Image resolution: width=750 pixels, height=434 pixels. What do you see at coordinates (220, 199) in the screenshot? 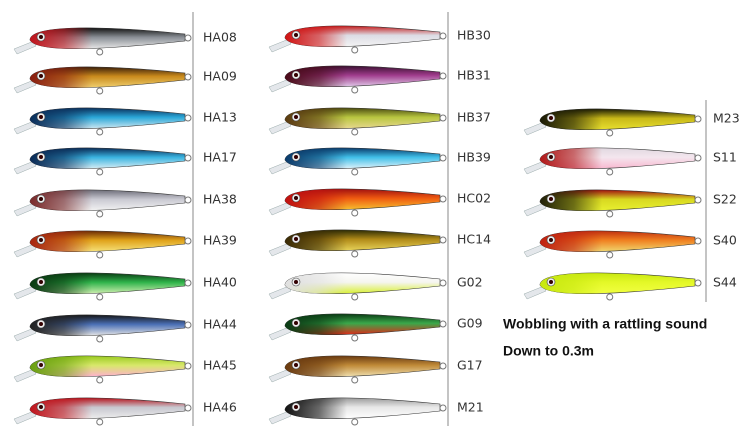
I see `lure-code: HA38` at bounding box center [220, 199].